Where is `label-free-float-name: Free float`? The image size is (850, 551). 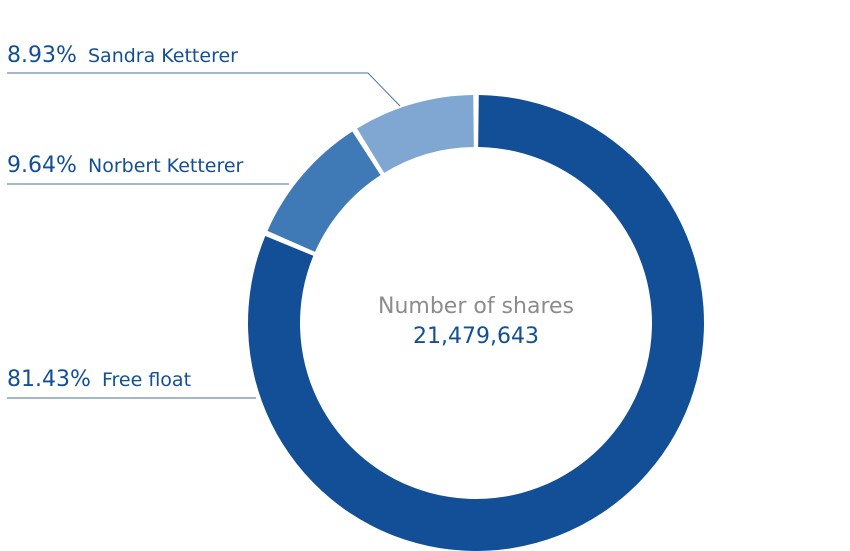
label-free-float-name: Free float is located at coordinates (146, 380).